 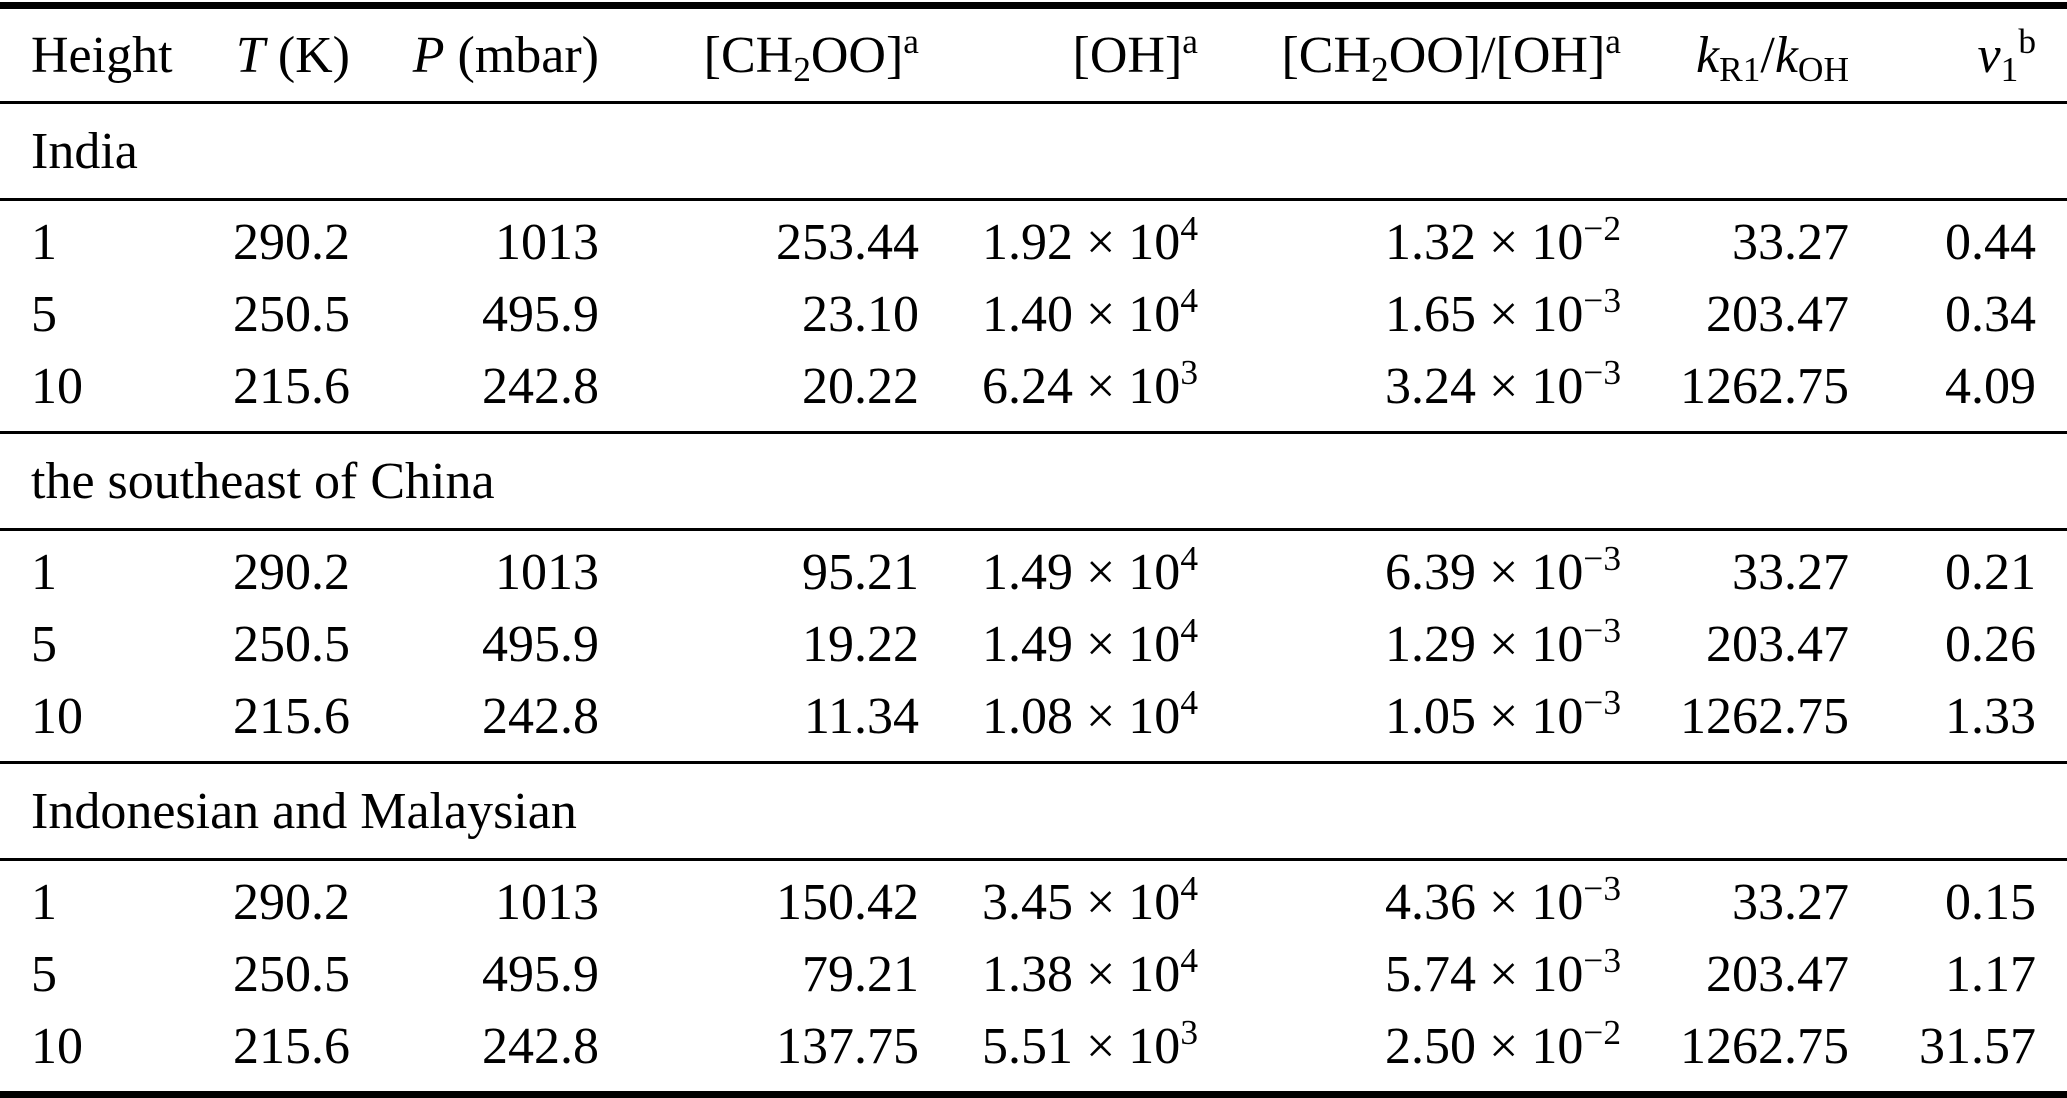 I want to click on text-token: [CH, so click(x=748, y=55).